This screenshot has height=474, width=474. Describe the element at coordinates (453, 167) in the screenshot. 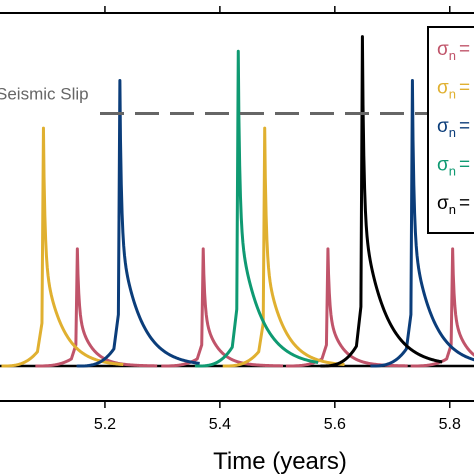

I see `legend-label-3: σn =` at that location.